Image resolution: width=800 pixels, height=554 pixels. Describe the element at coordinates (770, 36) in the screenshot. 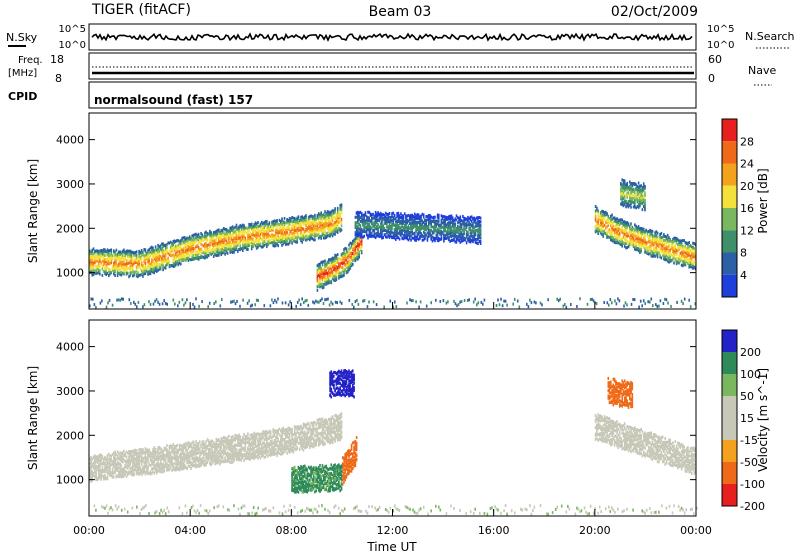

I see `nsearch-label: N.Search` at that location.